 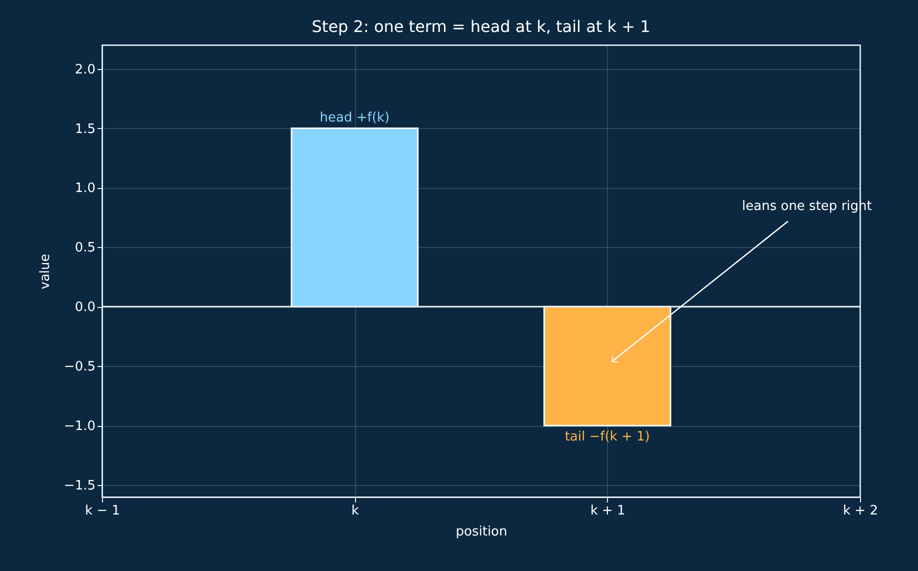 I want to click on x-tick-label: k − 1, so click(x=102, y=511).